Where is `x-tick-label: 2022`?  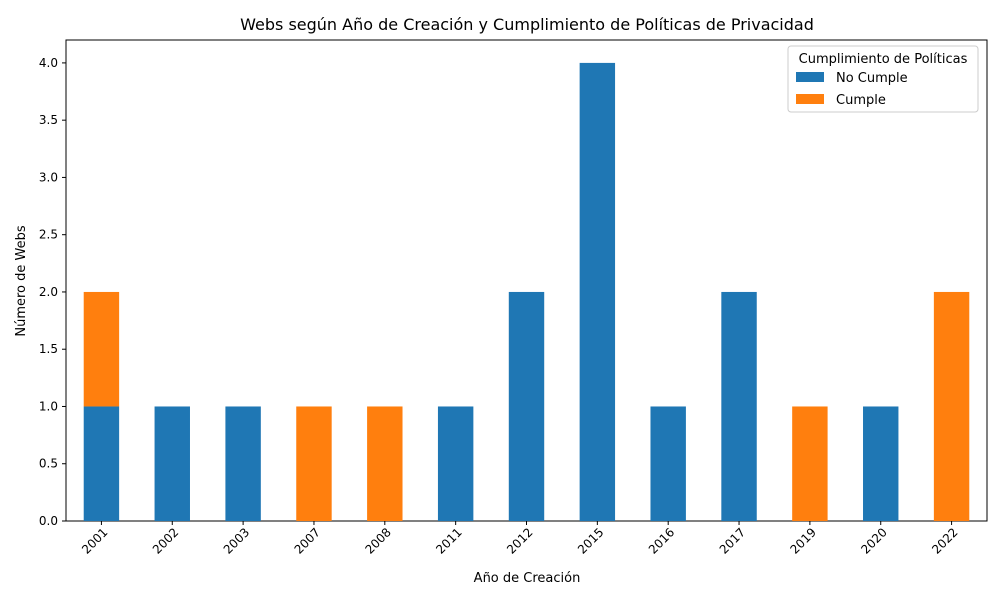 x-tick-label: 2022 is located at coordinates (944, 540).